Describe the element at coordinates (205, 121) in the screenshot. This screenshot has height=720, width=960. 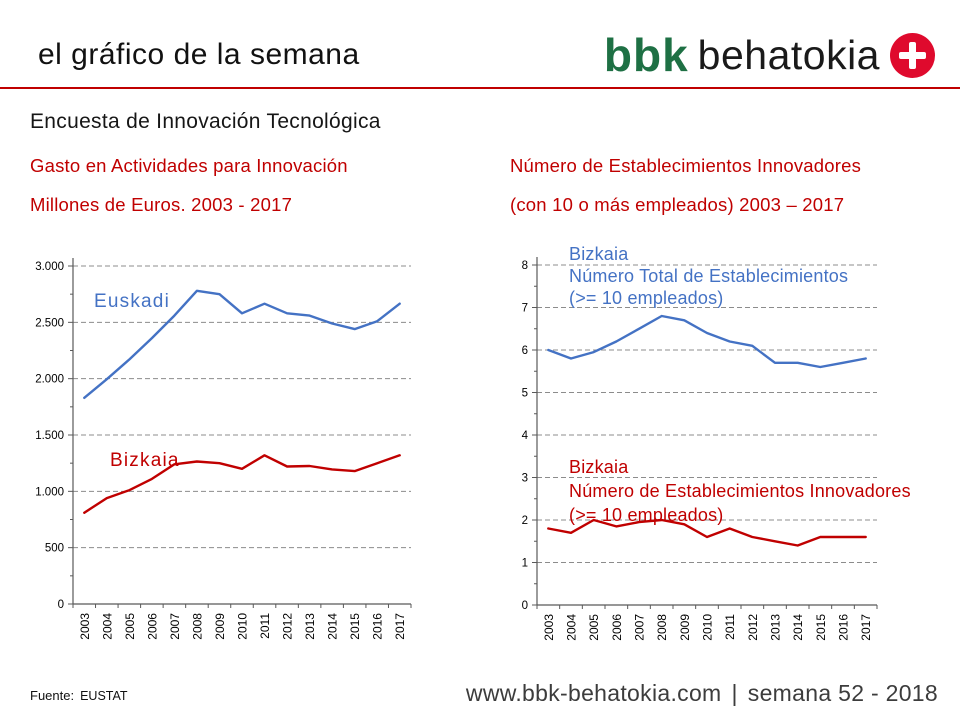
I see `section-title: Encuesta de Innovación Tecnológica` at that location.